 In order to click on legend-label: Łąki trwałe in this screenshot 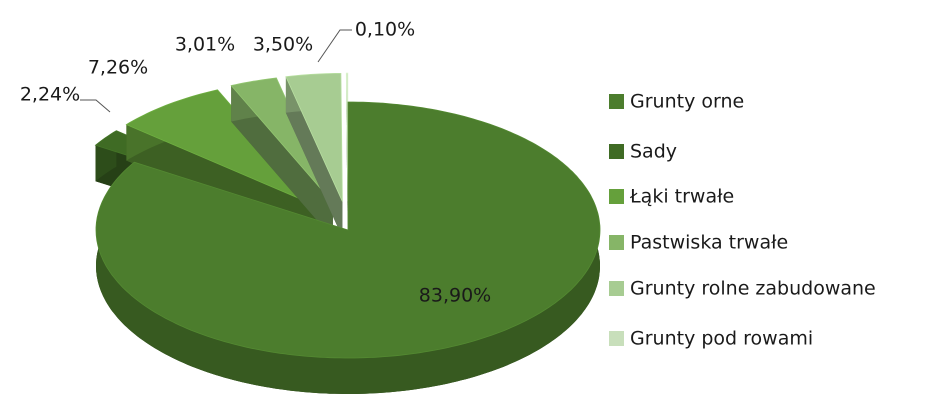, I will do `click(681, 197)`.